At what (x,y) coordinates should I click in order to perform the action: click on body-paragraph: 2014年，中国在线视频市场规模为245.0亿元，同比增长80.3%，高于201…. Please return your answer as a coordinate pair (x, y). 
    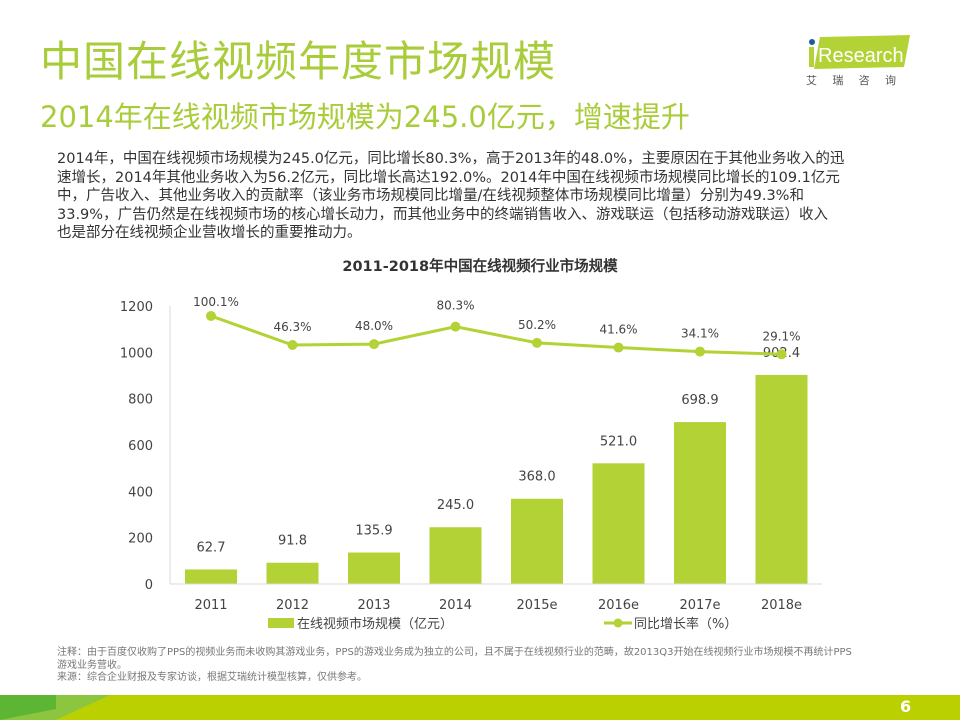
    Looking at the image, I should click on (497, 196).